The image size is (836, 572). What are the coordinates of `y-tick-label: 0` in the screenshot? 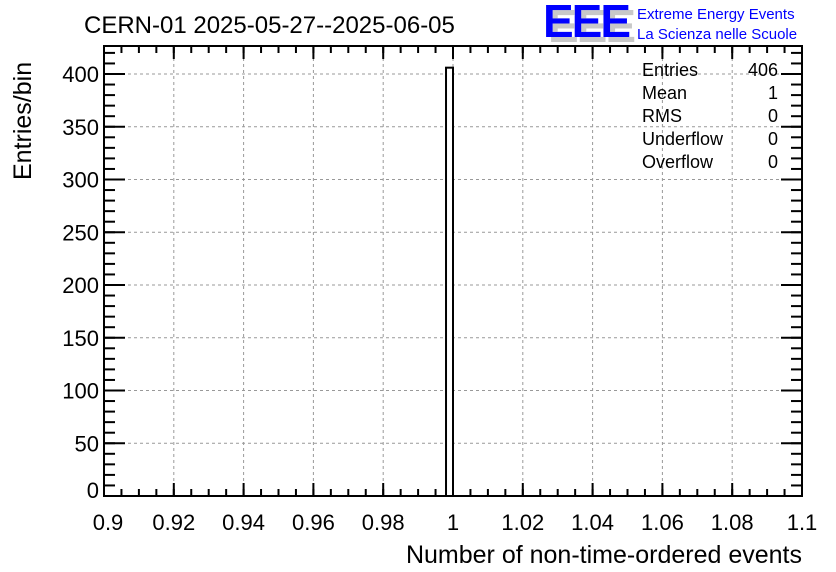 It's located at (93, 490).